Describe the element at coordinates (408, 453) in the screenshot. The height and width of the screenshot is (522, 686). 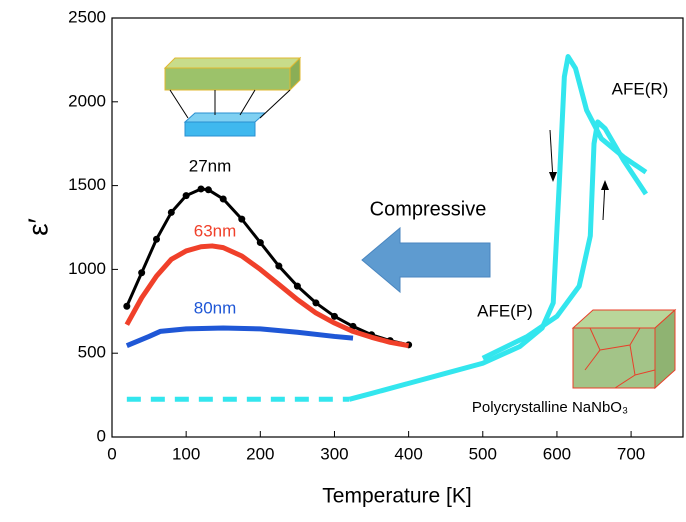
I see `x-tick-label: 400` at that location.